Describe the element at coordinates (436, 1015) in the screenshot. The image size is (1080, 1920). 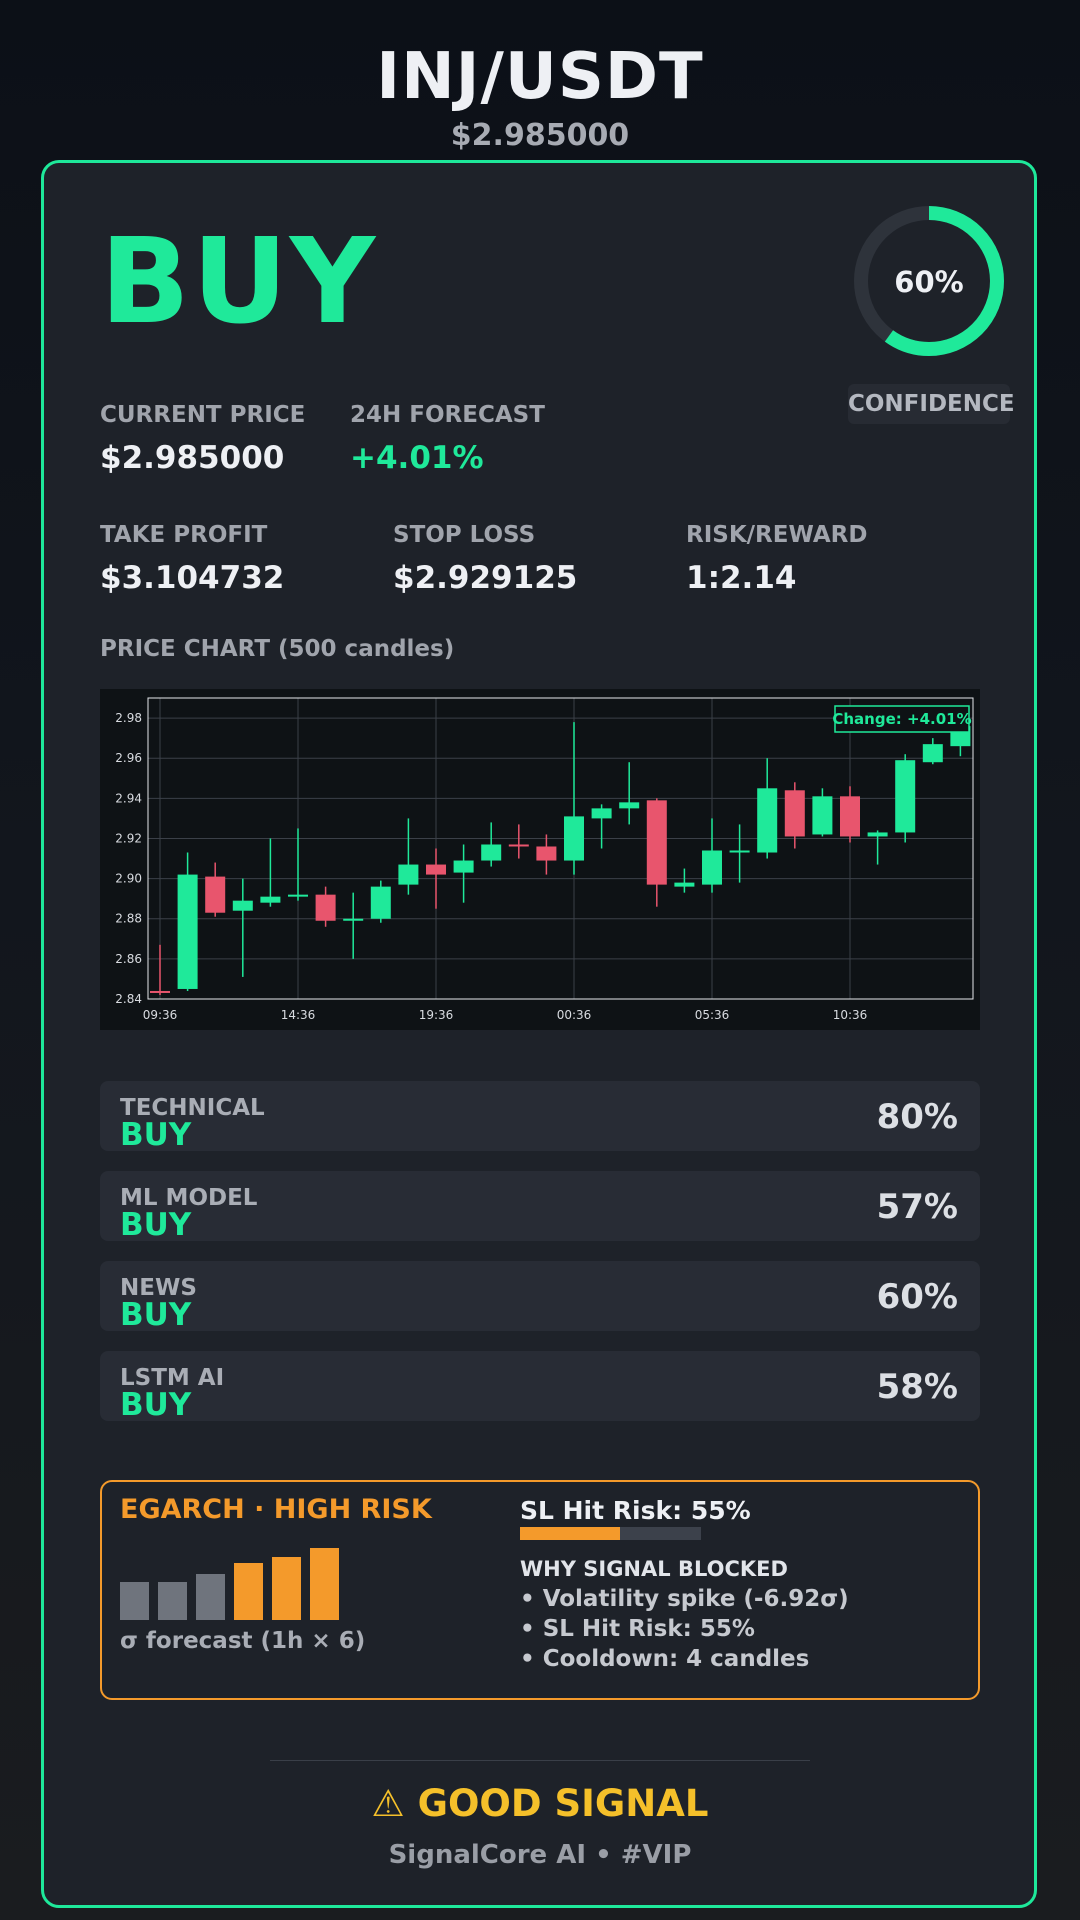
I see `x-tick-label: 19:36` at that location.